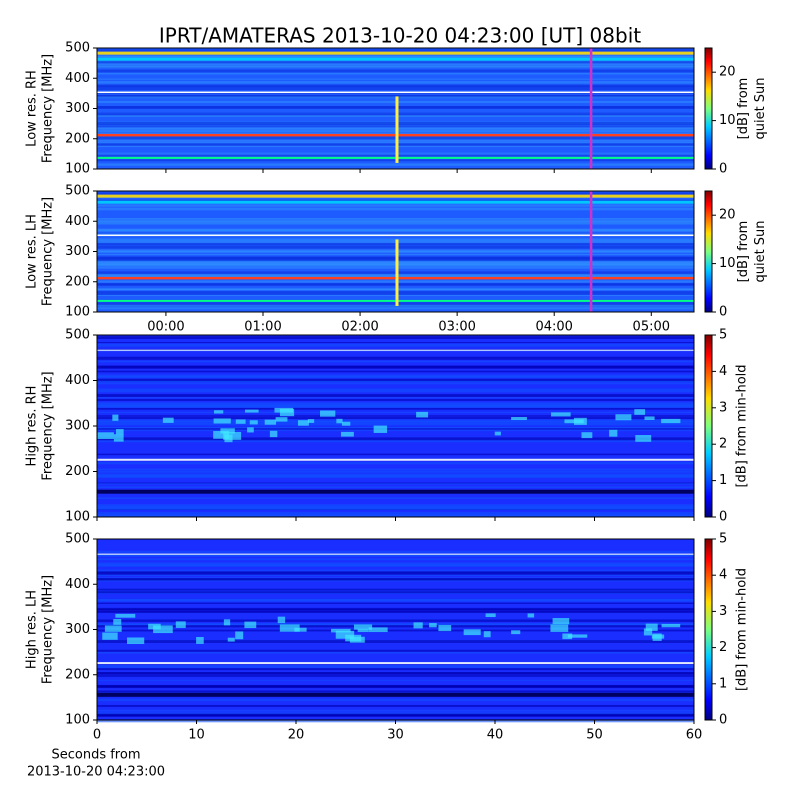 Image resolution: width=800 pixels, height=804 pixels. I want to click on colorbar-tick-label: 3, so click(723, 611).